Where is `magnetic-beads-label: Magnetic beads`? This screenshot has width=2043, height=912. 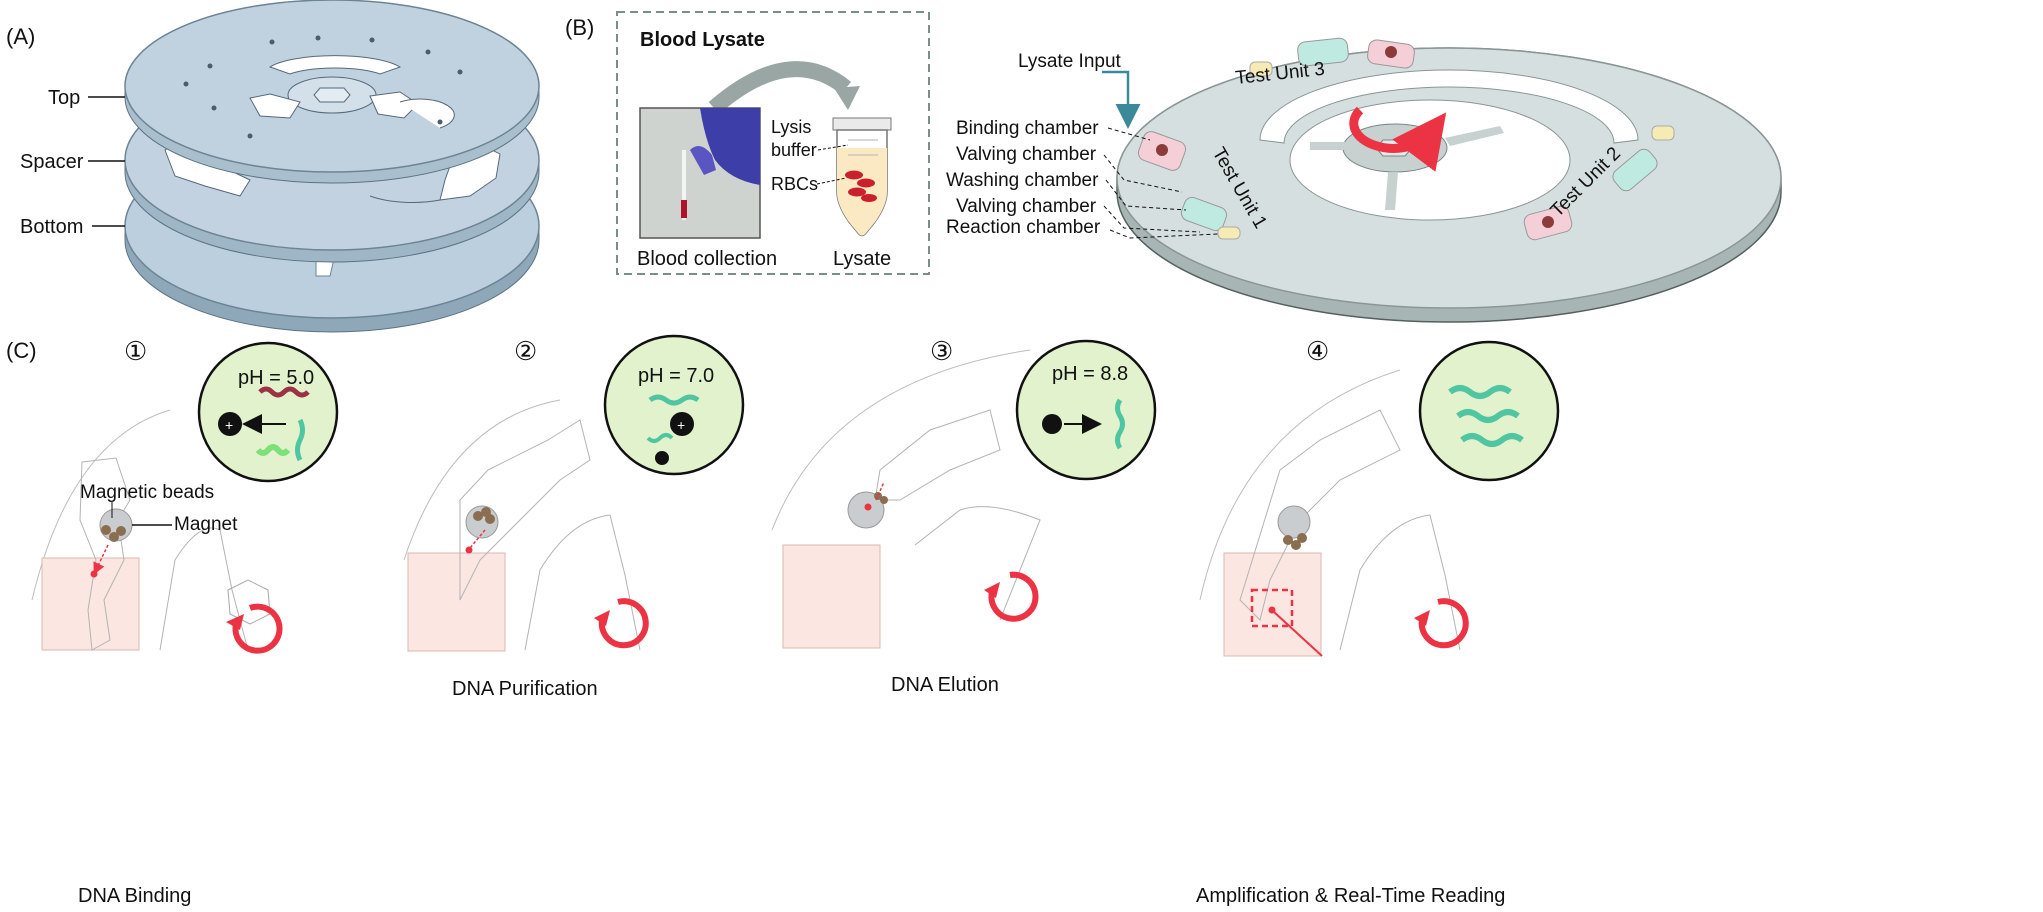
magnetic-beads-label: Magnetic beads is located at coordinates (147, 492).